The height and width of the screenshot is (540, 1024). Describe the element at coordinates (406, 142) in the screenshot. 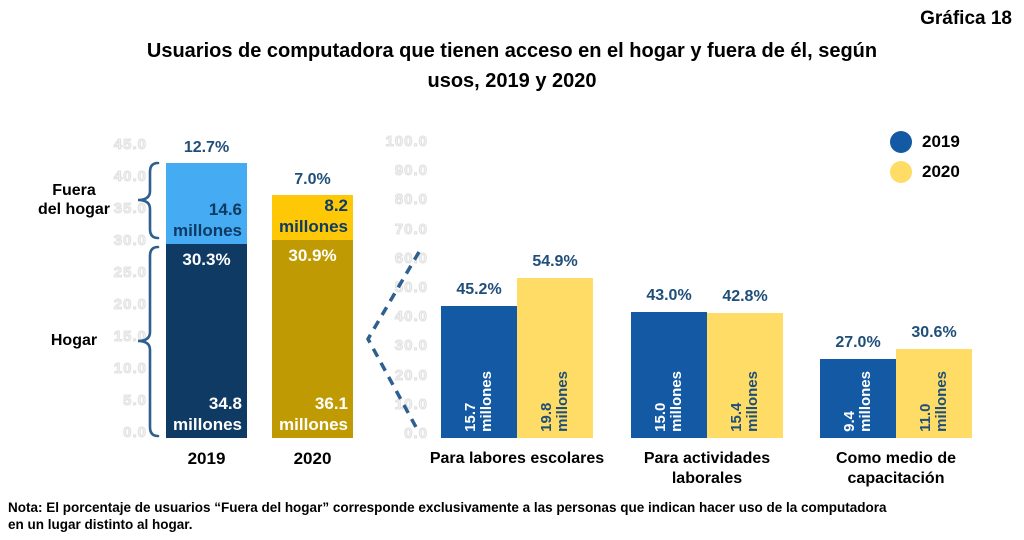

I see `right-axis-tick: 100.0` at that location.